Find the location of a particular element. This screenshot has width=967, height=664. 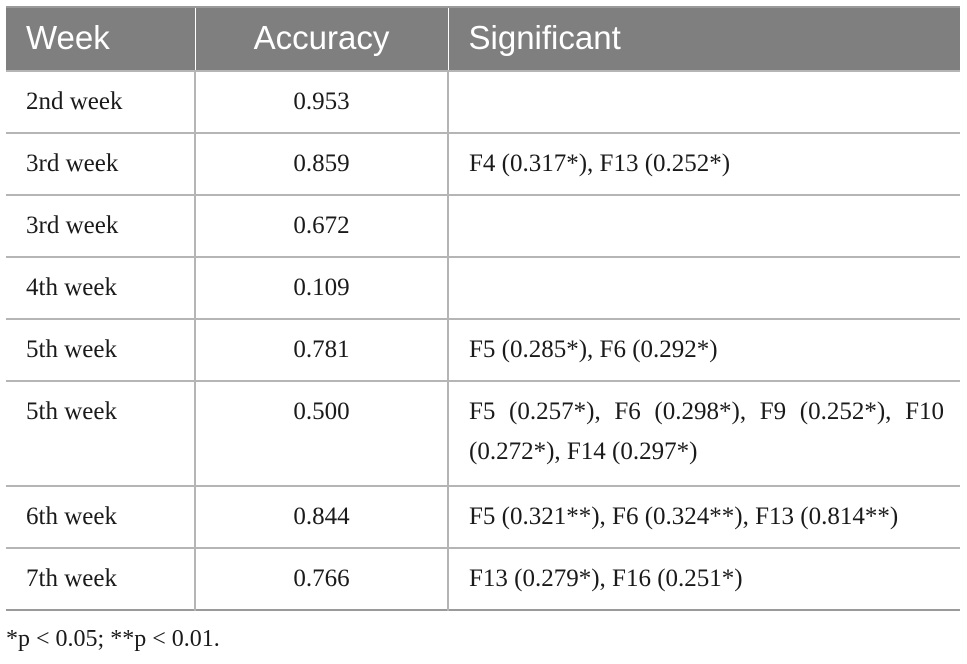

table-row: 5th week 0.781 F5 (0.285*), F6 (0.292*) is located at coordinates (483, 349).